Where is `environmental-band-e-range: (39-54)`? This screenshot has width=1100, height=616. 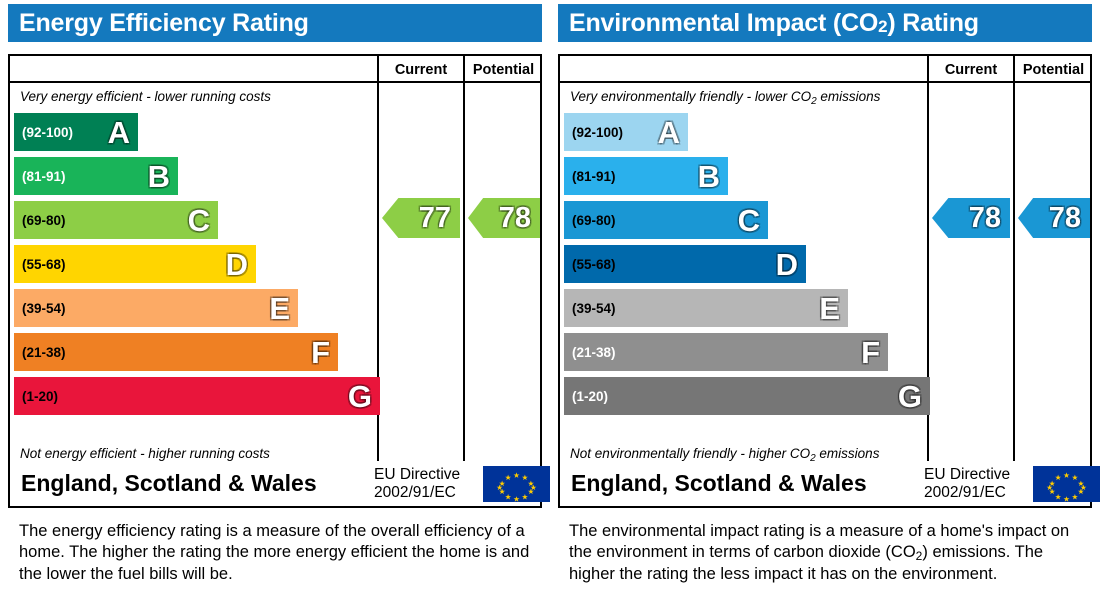 environmental-band-e-range: (39-54) is located at coordinates (594, 308).